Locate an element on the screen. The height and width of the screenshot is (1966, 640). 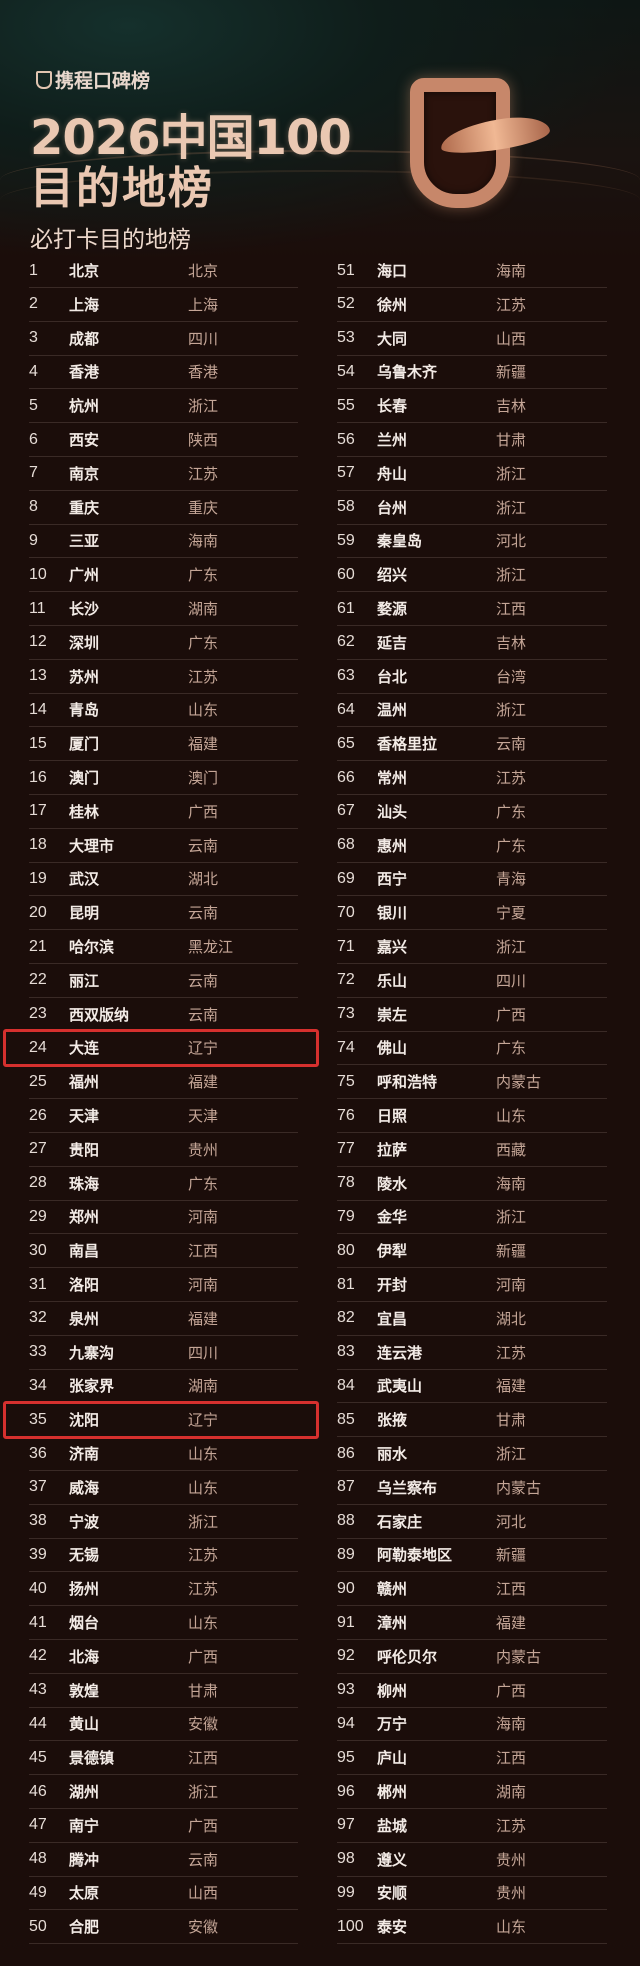
province-name: 陕西 is located at coordinates (203, 440).